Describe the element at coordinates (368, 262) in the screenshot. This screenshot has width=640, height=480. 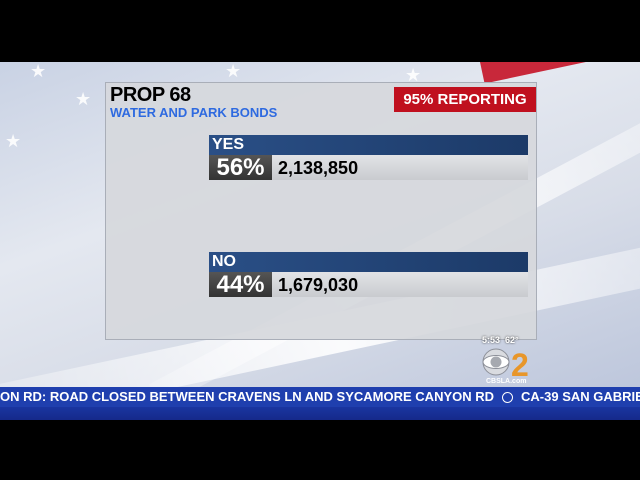
I see `result-label: NO` at that location.